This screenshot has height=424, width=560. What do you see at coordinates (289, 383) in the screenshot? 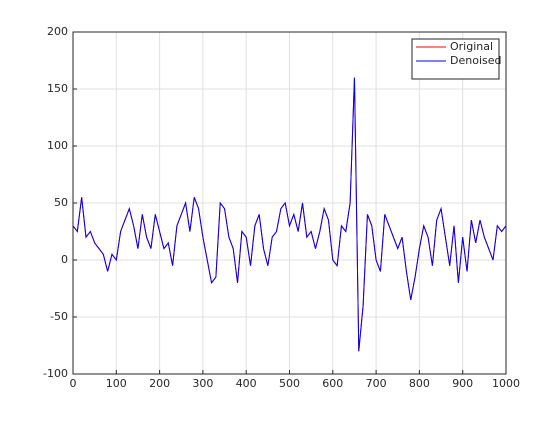
I see `x-tick-label: 500` at bounding box center [289, 383].